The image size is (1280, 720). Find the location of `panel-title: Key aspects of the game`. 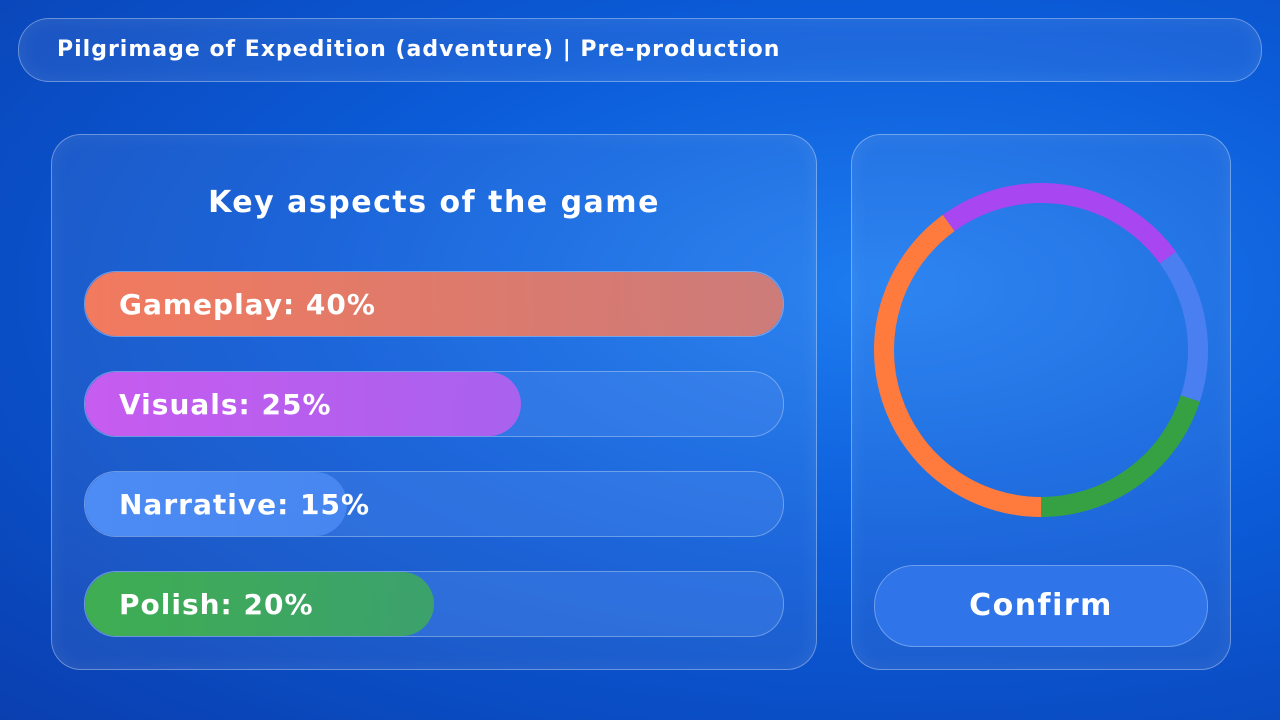

panel-title: Key aspects of the game is located at coordinates (434, 202).